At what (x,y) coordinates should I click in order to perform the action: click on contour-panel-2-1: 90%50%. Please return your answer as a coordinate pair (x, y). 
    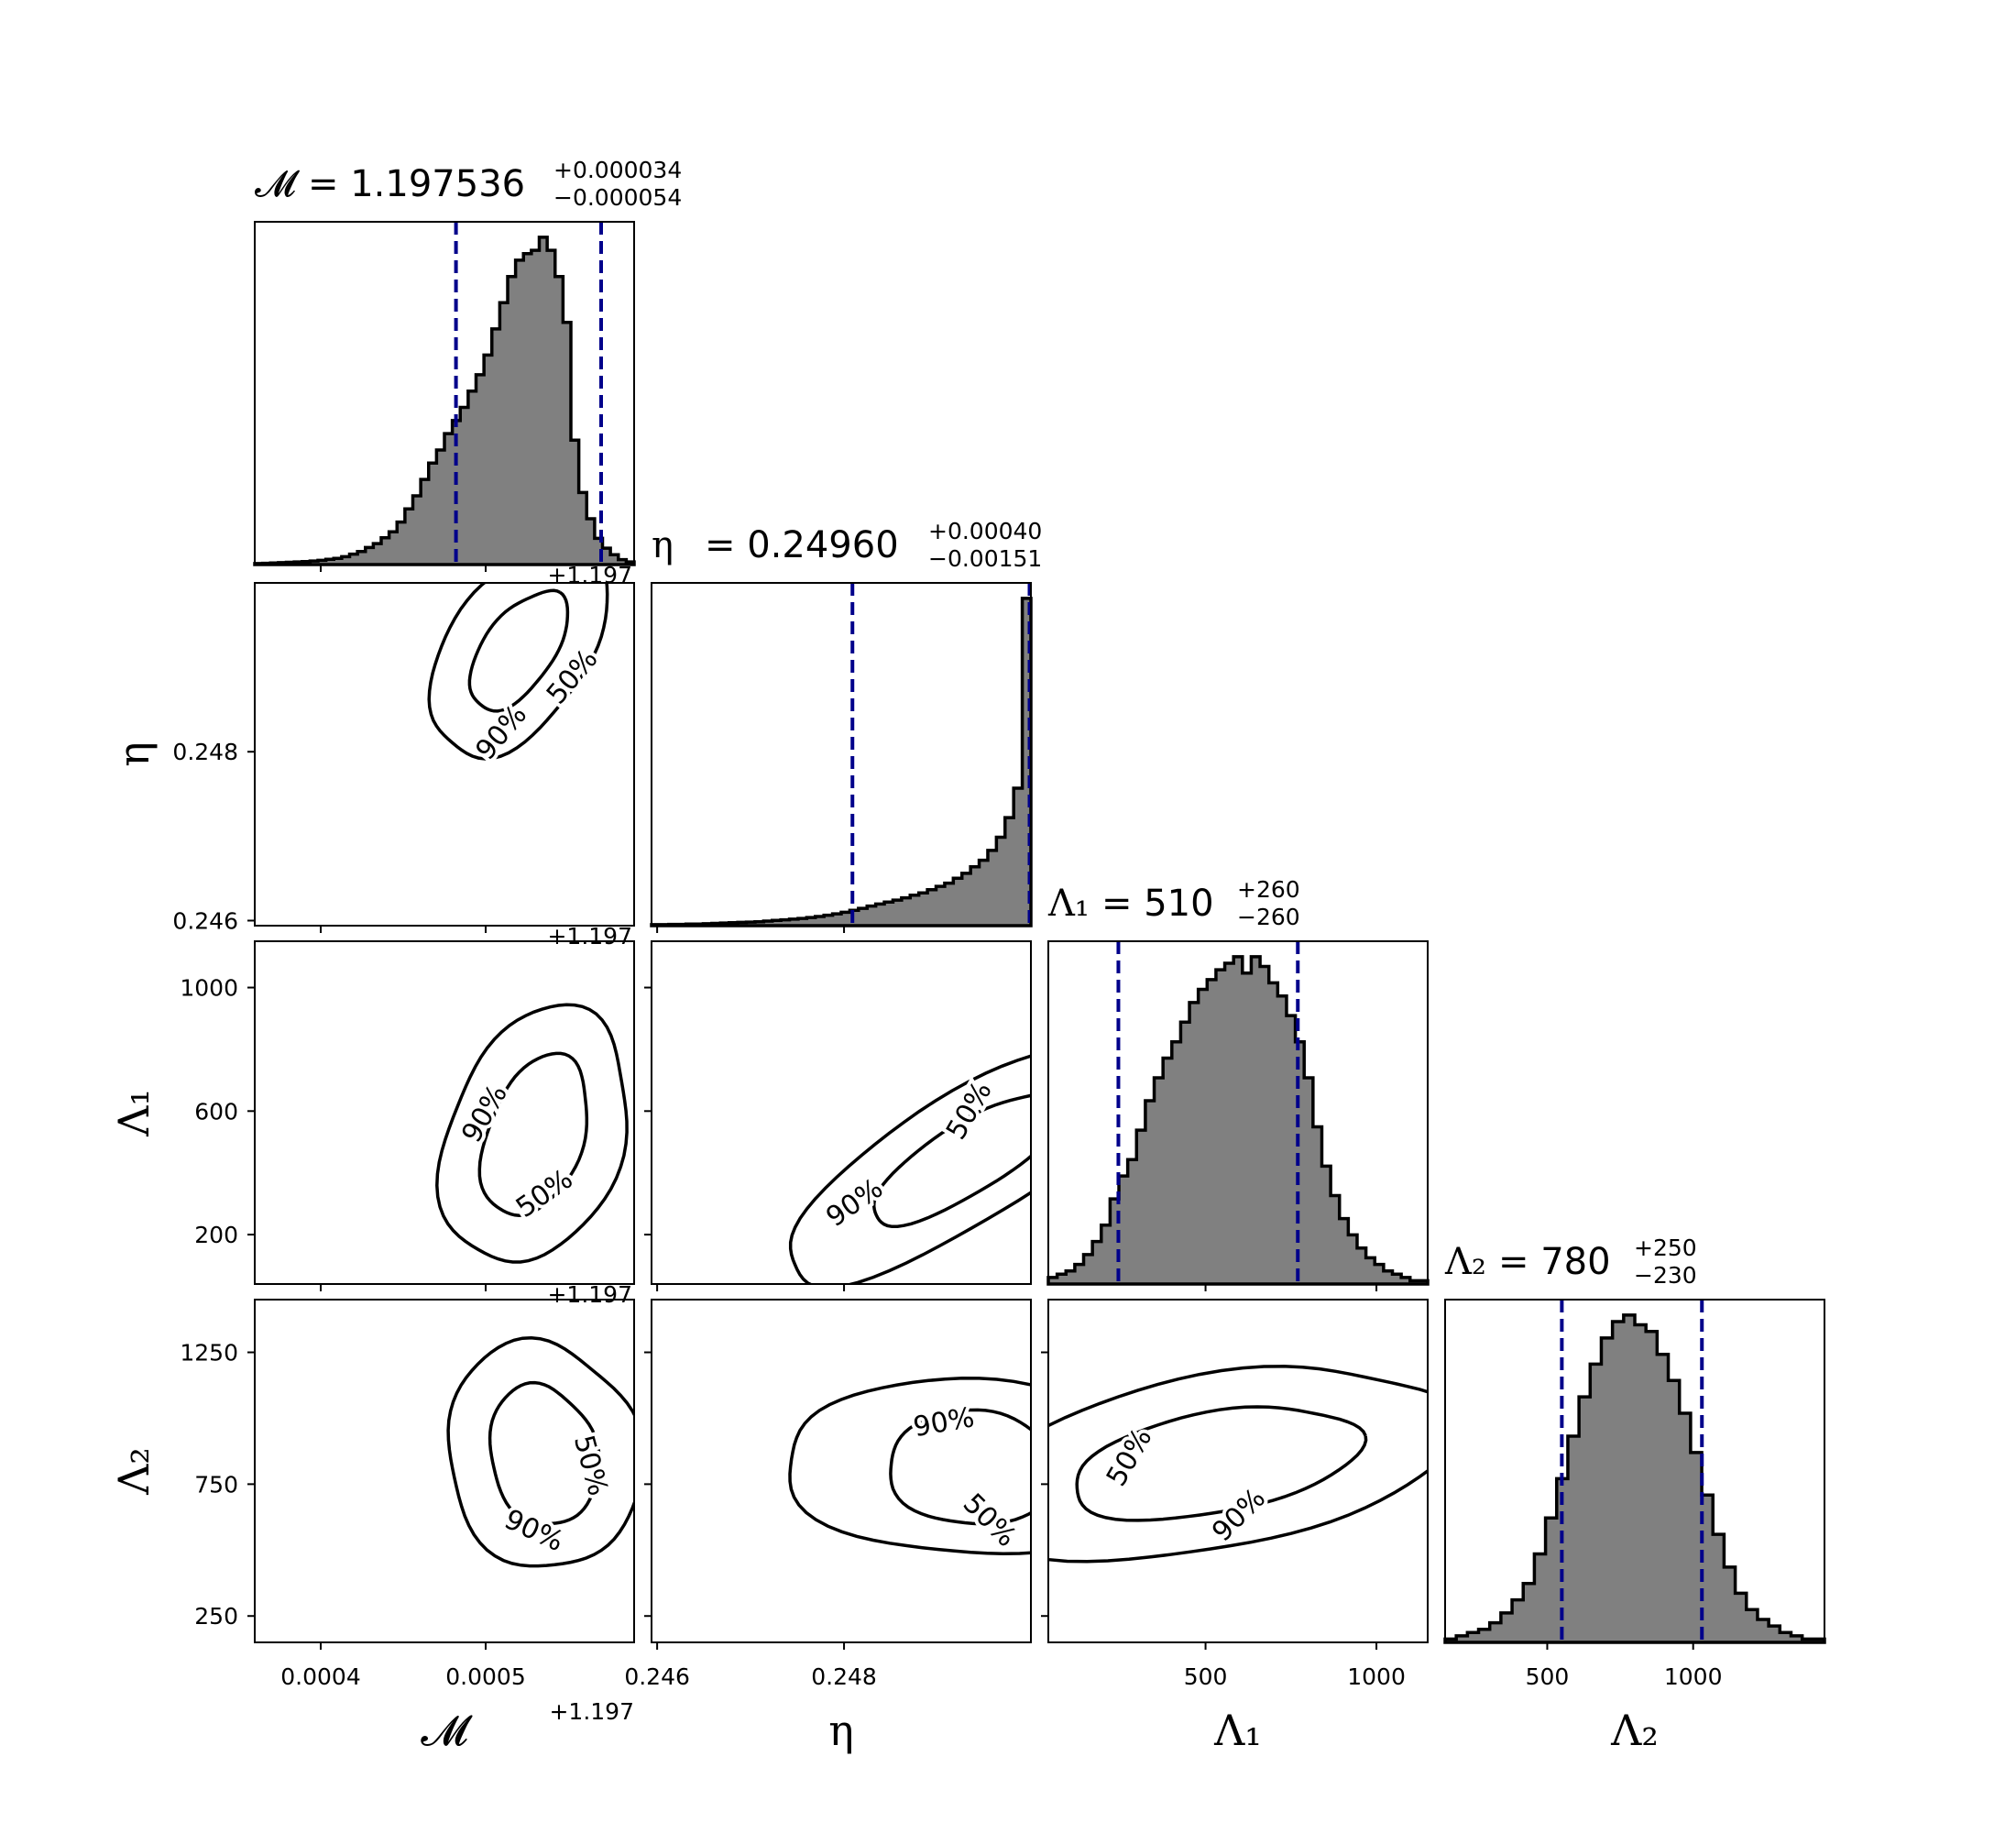
    Looking at the image, I should click on (841, 1112).